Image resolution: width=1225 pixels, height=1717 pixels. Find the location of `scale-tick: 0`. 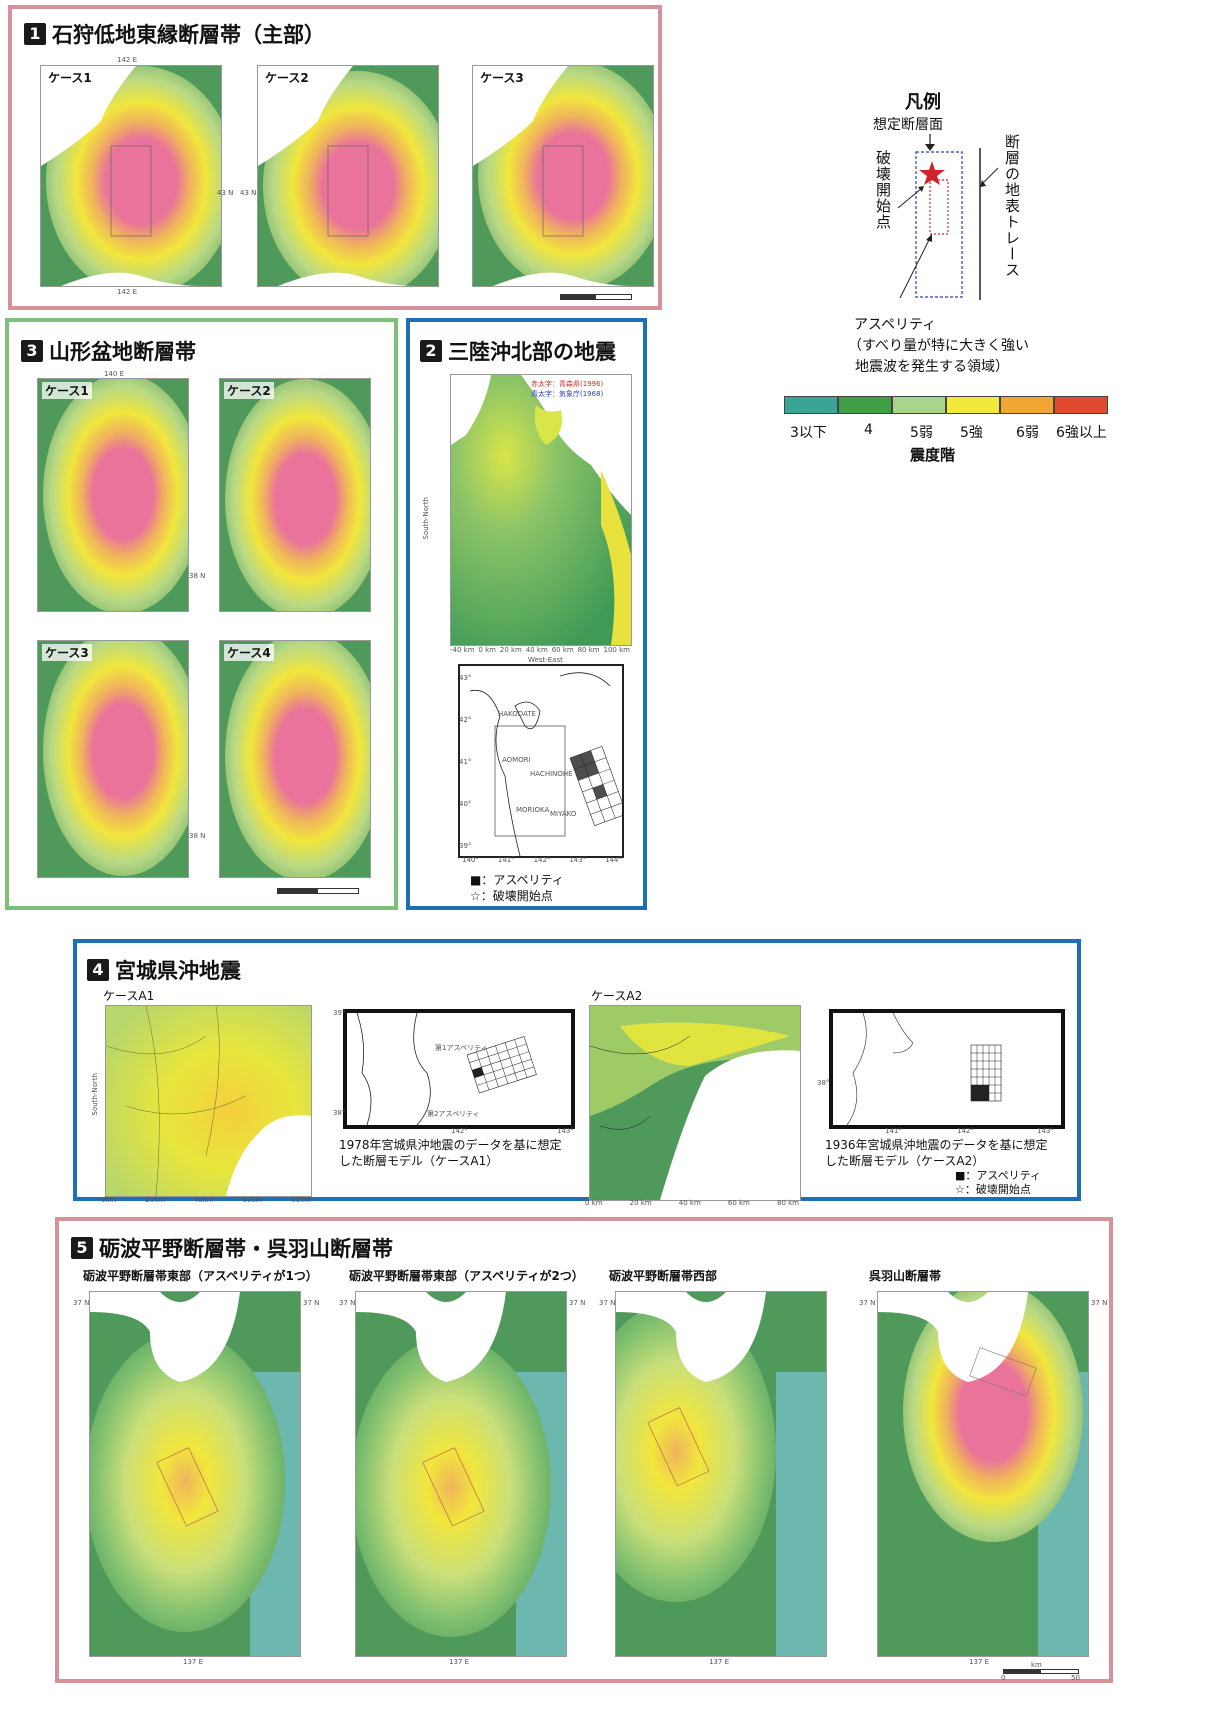

scale-tick: 0 is located at coordinates (1003, 1678).